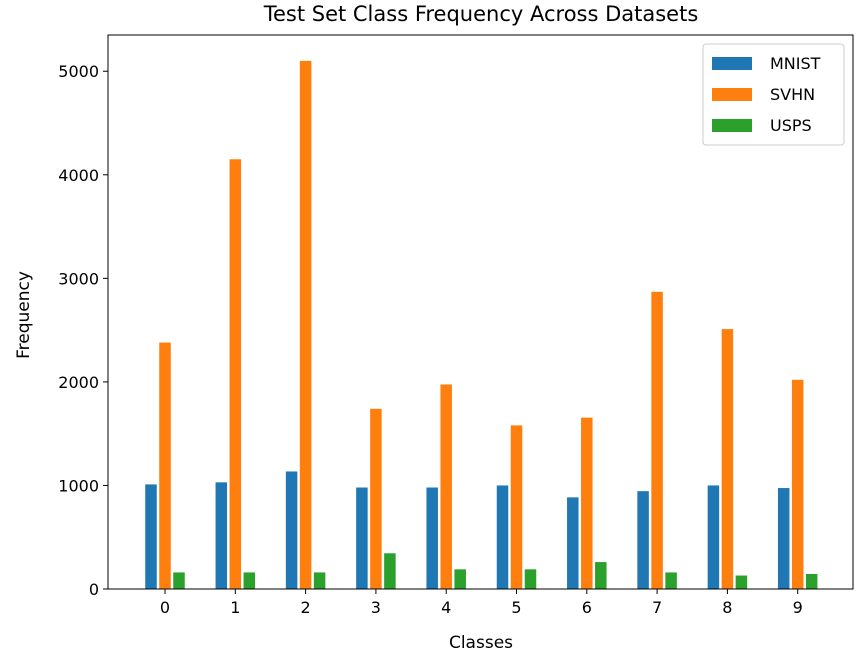 The image size is (865, 660). What do you see at coordinates (446, 607) in the screenshot?
I see `x-tick-label: 4` at bounding box center [446, 607].